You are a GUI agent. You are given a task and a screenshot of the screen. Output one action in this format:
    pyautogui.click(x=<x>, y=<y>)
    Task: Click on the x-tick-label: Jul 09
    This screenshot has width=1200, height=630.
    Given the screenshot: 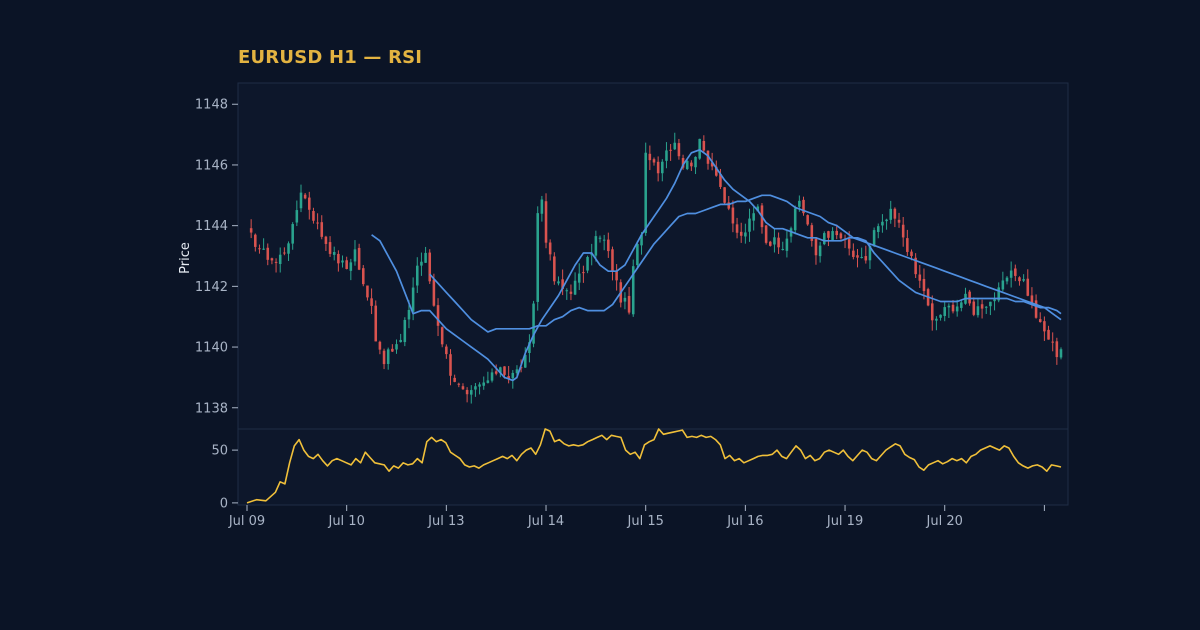 What is the action you would take?
    pyautogui.click(x=246, y=521)
    